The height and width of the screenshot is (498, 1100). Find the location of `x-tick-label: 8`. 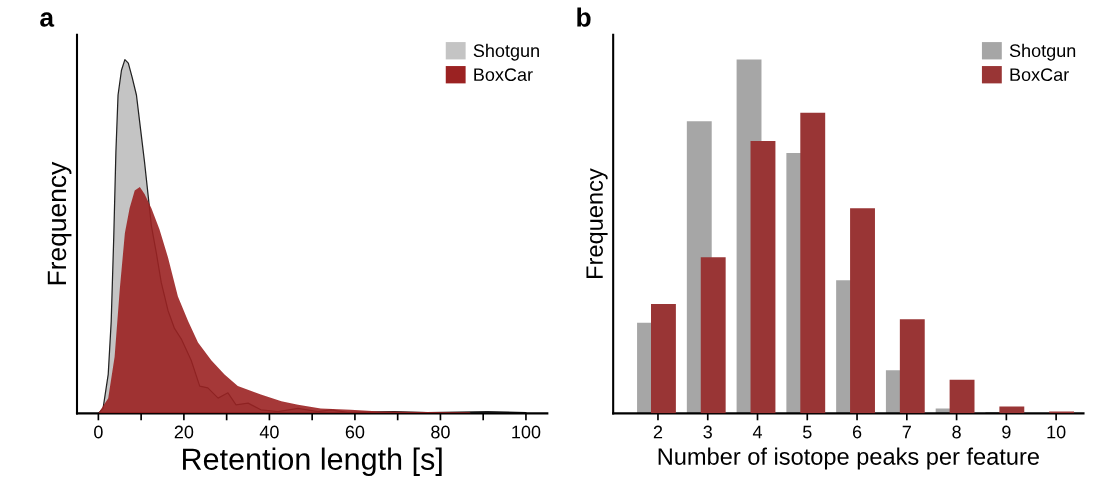

x-tick-label: 8 is located at coordinates (956, 432).